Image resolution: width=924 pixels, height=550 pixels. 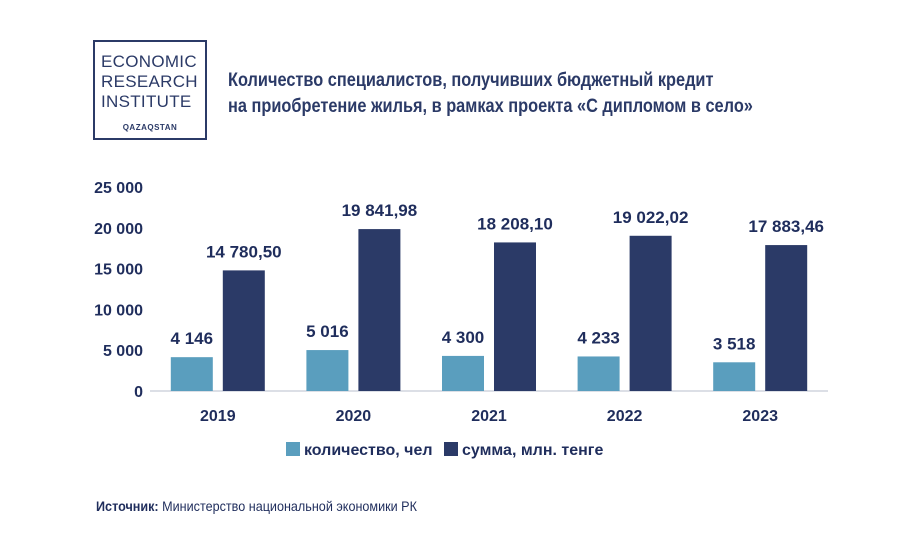 I want to click on x-tick-label: 2019, so click(x=218, y=416).